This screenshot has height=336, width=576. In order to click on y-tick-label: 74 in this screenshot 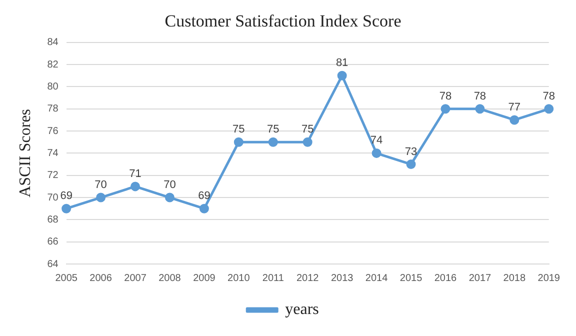, I will do `click(53, 153)`.